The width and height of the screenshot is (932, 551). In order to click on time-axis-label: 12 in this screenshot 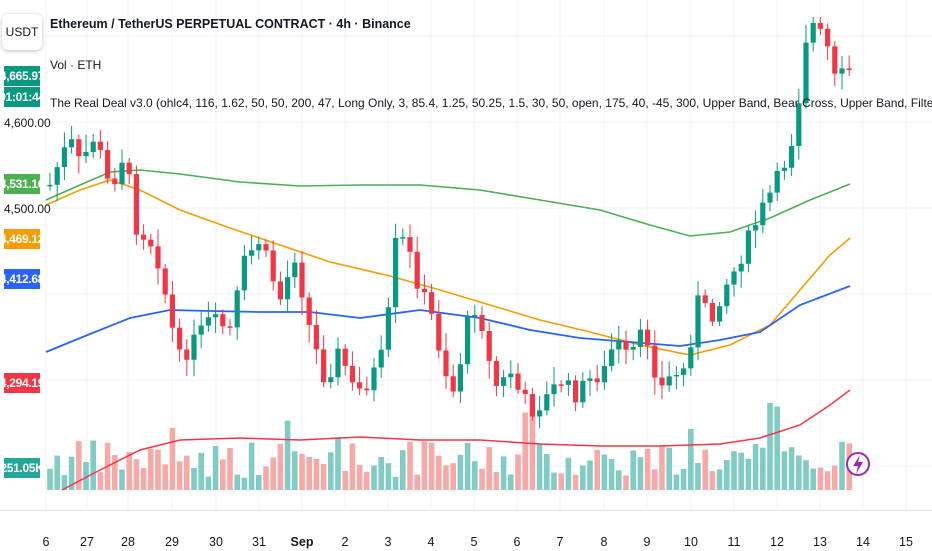, I will do `click(777, 542)`.